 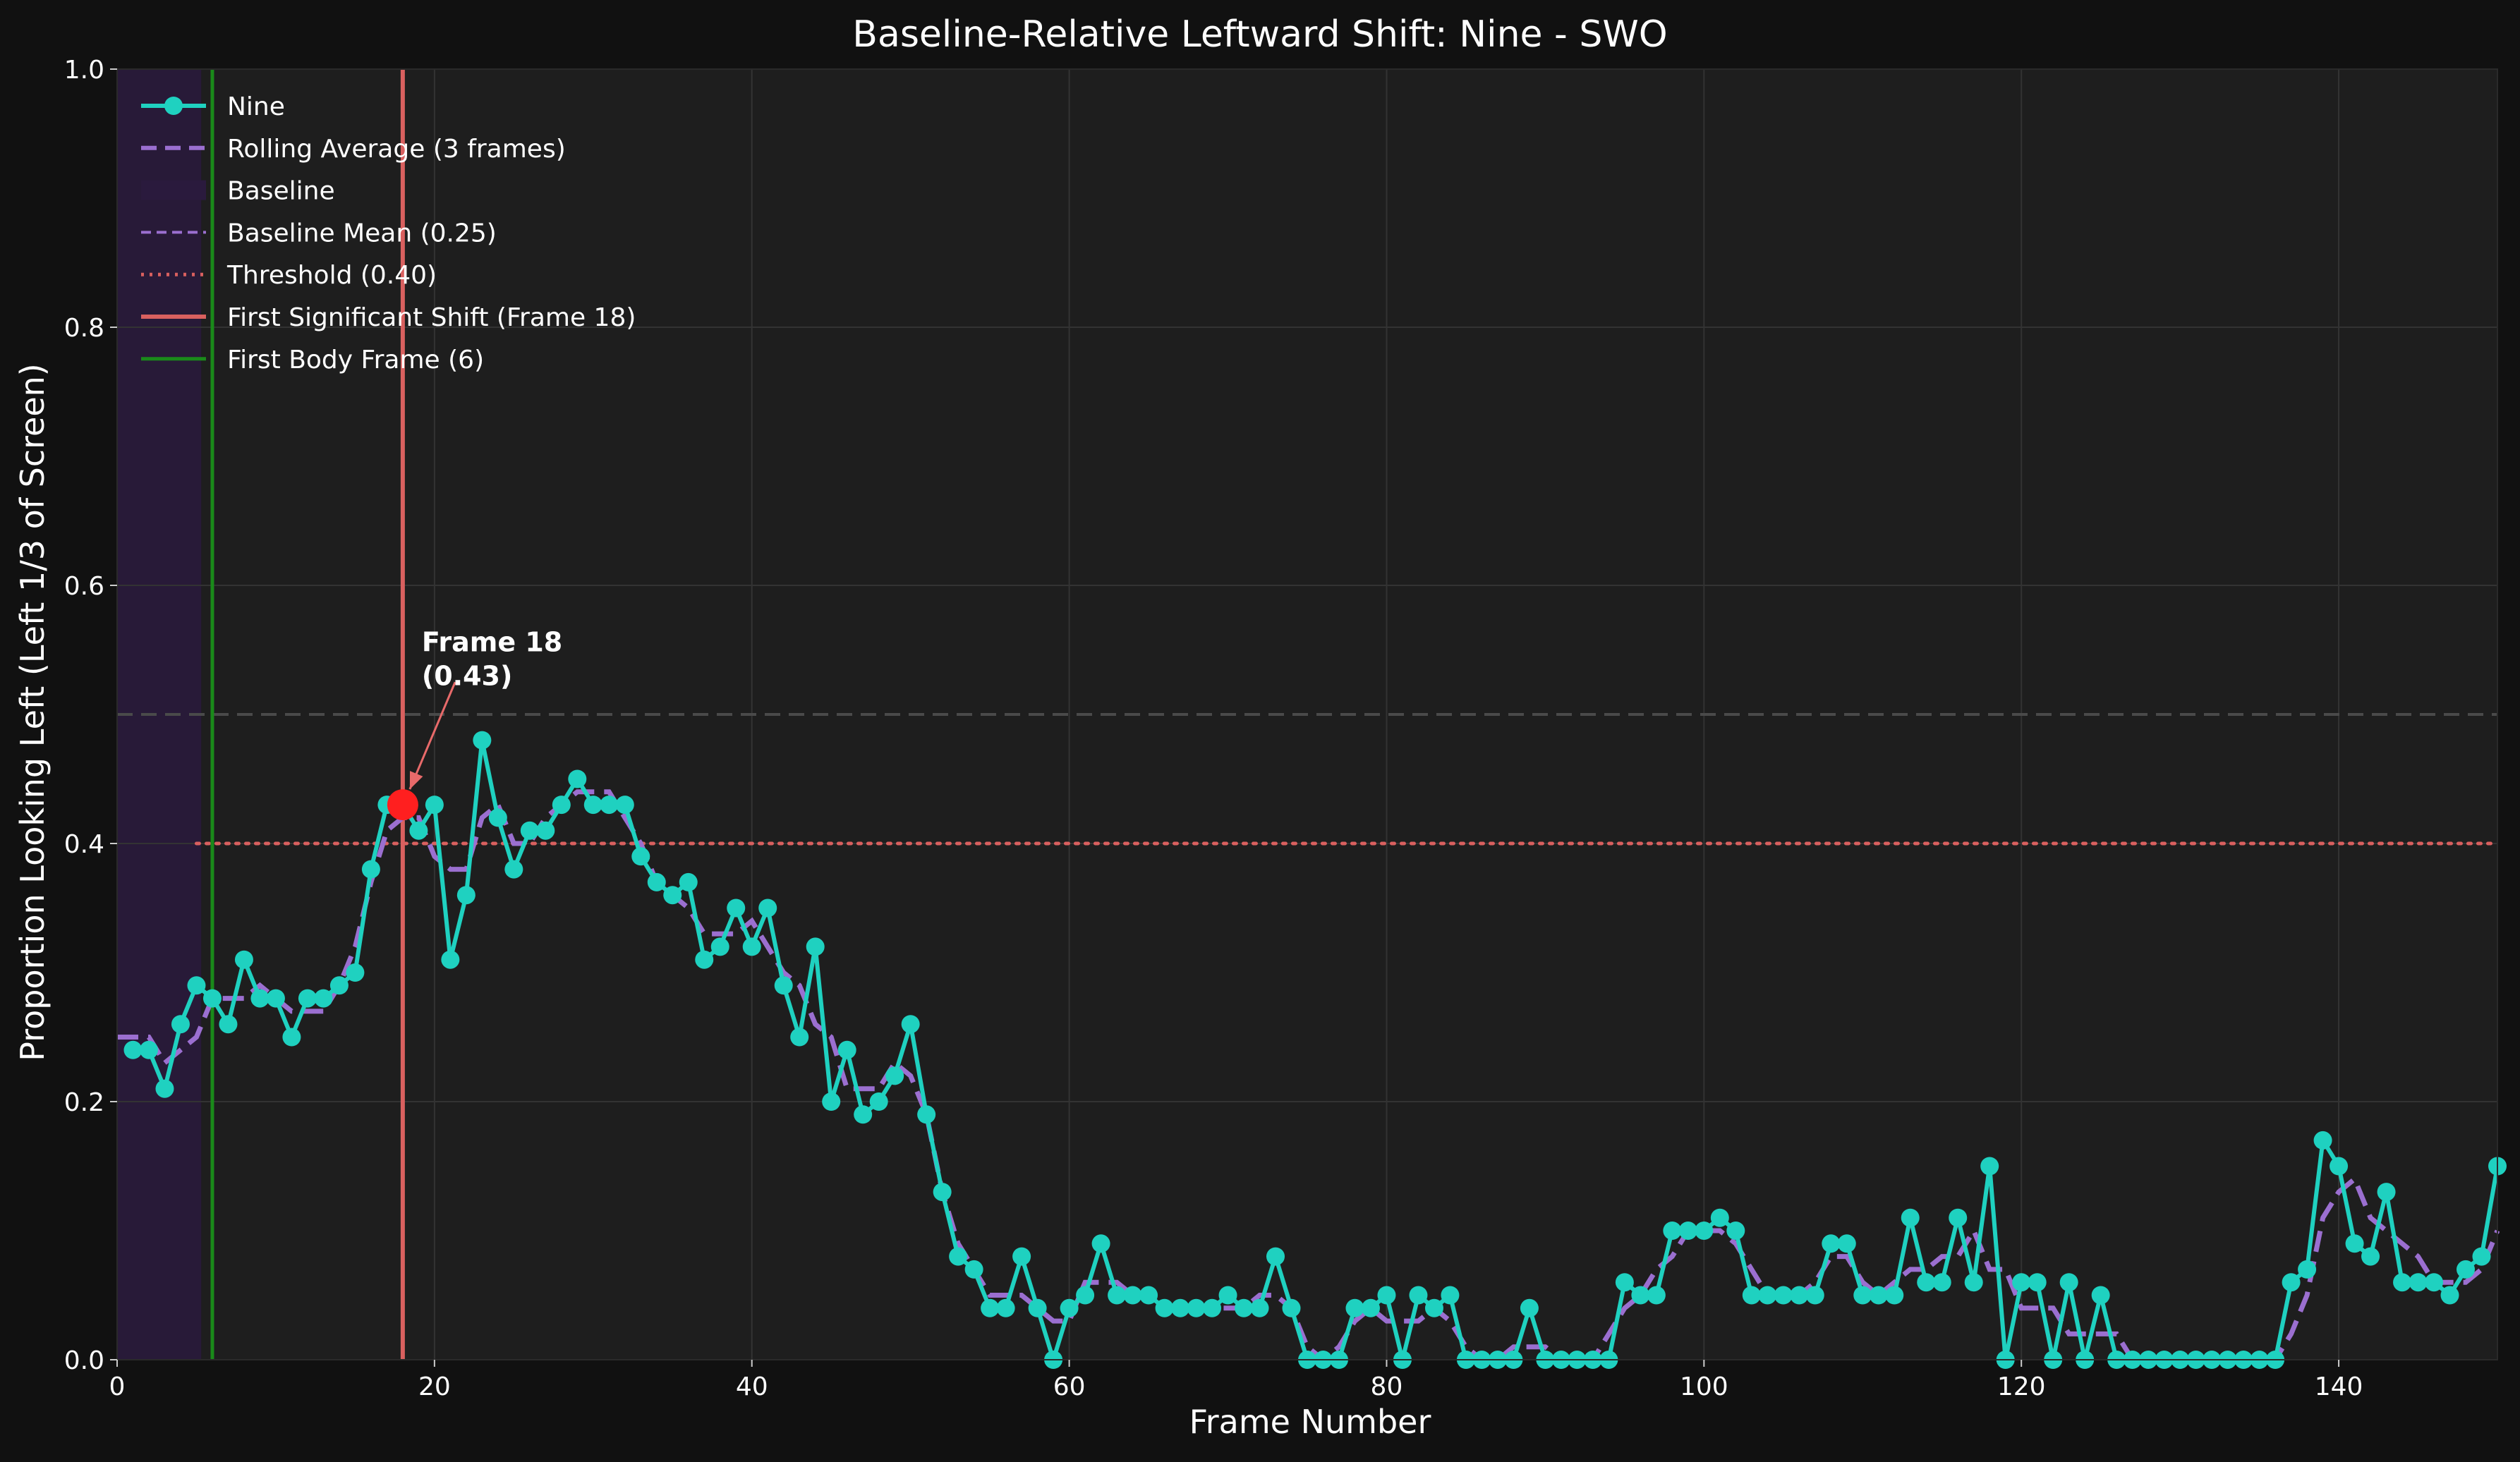 What do you see at coordinates (319, 233) in the screenshot?
I see `legend-item: Baseline Mean (0.25)` at bounding box center [319, 233].